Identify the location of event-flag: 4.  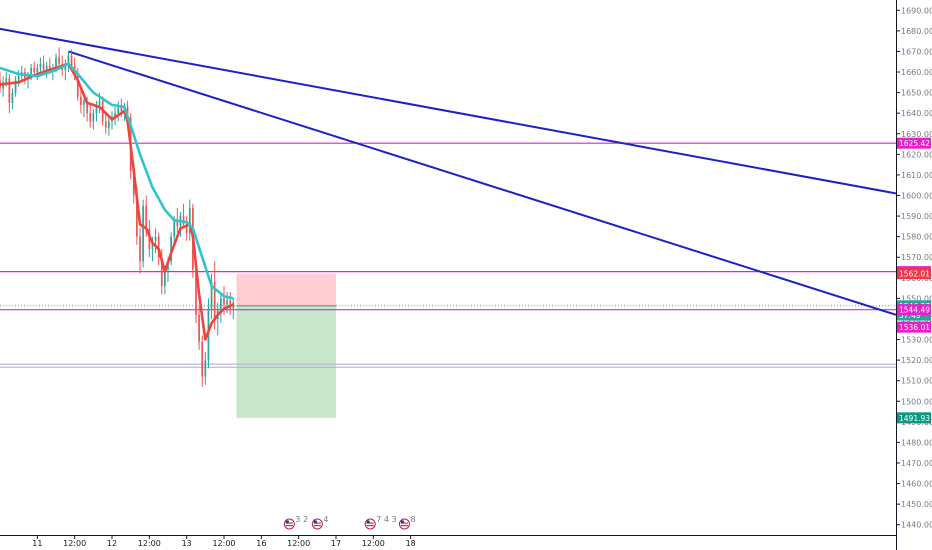
(319, 522).